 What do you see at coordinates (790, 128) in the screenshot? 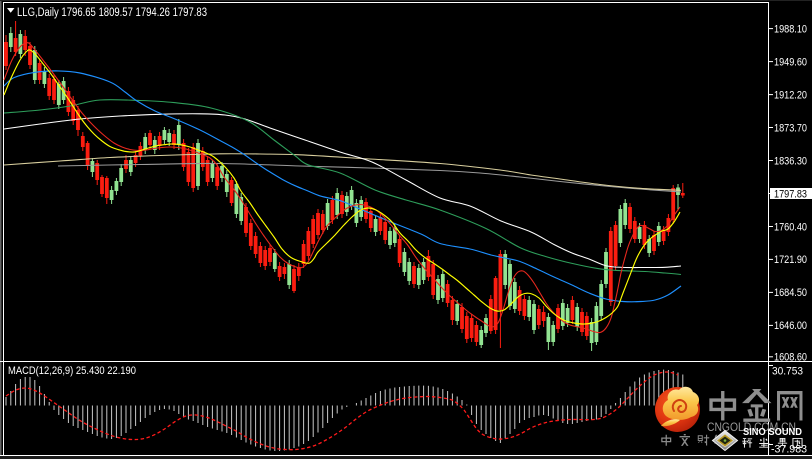
I see `svg-text: 1873.70` at bounding box center [790, 128].